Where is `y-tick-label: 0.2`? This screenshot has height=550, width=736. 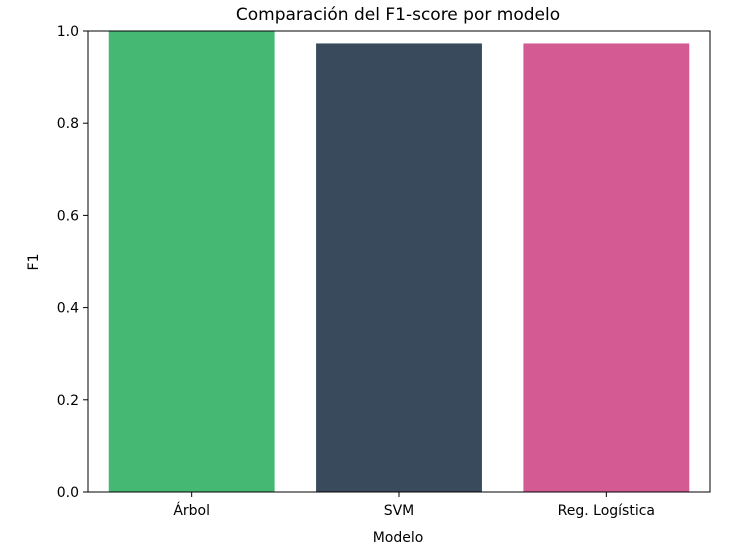
y-tick-label: 0.2 is located at coordinates (68, 401).